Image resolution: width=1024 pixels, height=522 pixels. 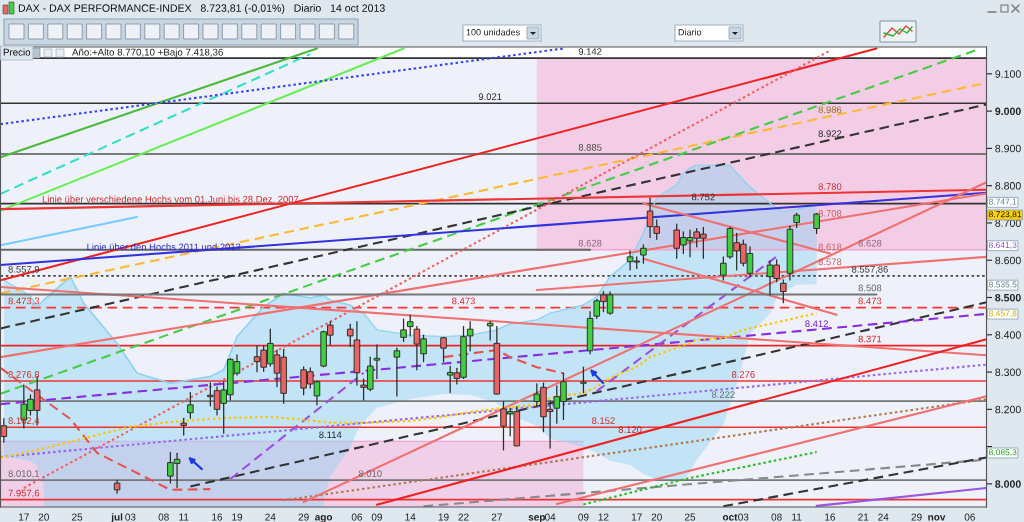 What do you see at coordinates (1002, 314) in the screenshot?
I see `y2-tick-label: 8.457,8` at bounding box center [1002, 314].